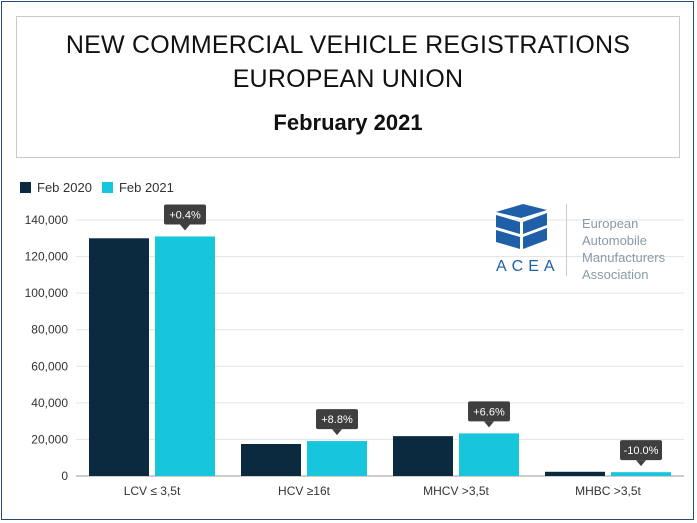 The image size is (697, 523). I want to click on legend-swatch-feb-2021, so click(107, 187).